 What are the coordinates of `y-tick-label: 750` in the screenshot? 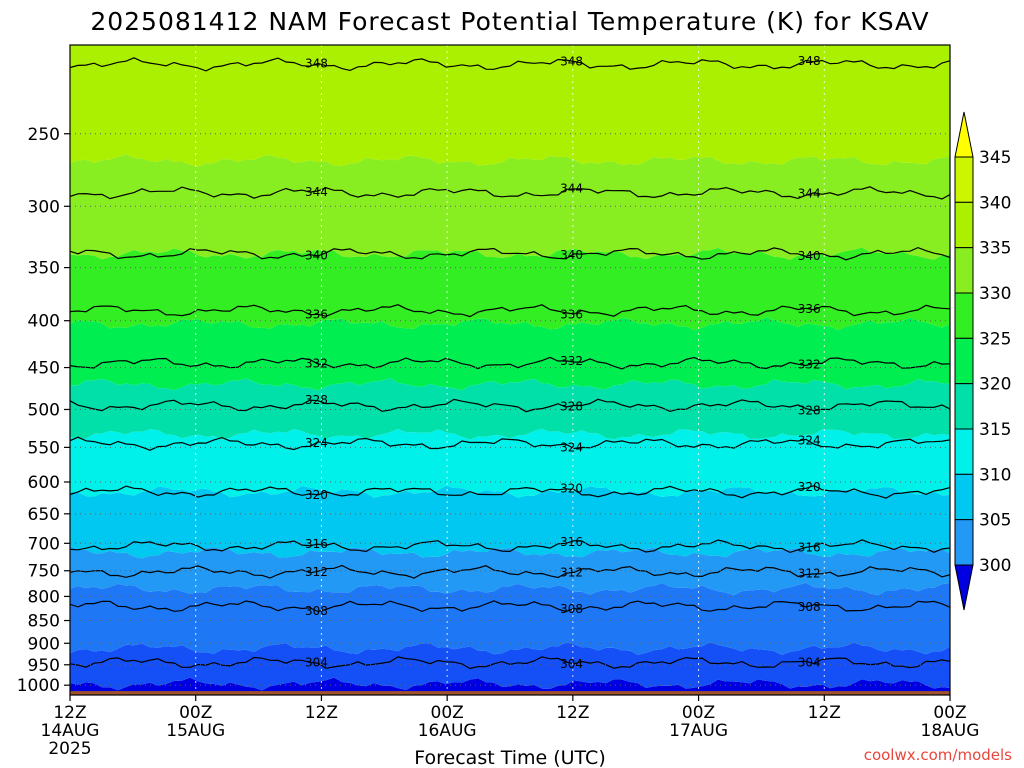 It's located at (44, 572).